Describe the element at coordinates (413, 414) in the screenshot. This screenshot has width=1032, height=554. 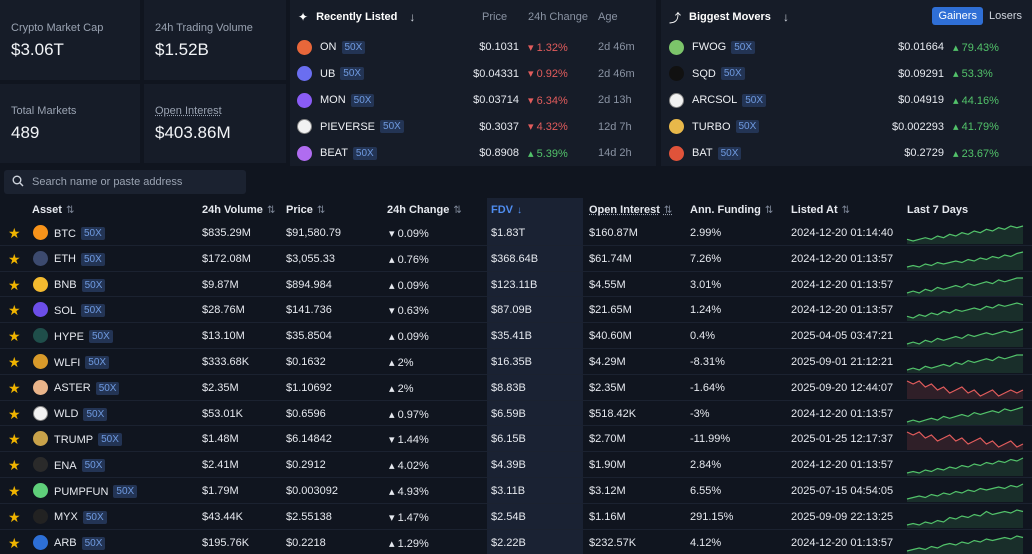
I see `change-value: 0.97%` at that location.